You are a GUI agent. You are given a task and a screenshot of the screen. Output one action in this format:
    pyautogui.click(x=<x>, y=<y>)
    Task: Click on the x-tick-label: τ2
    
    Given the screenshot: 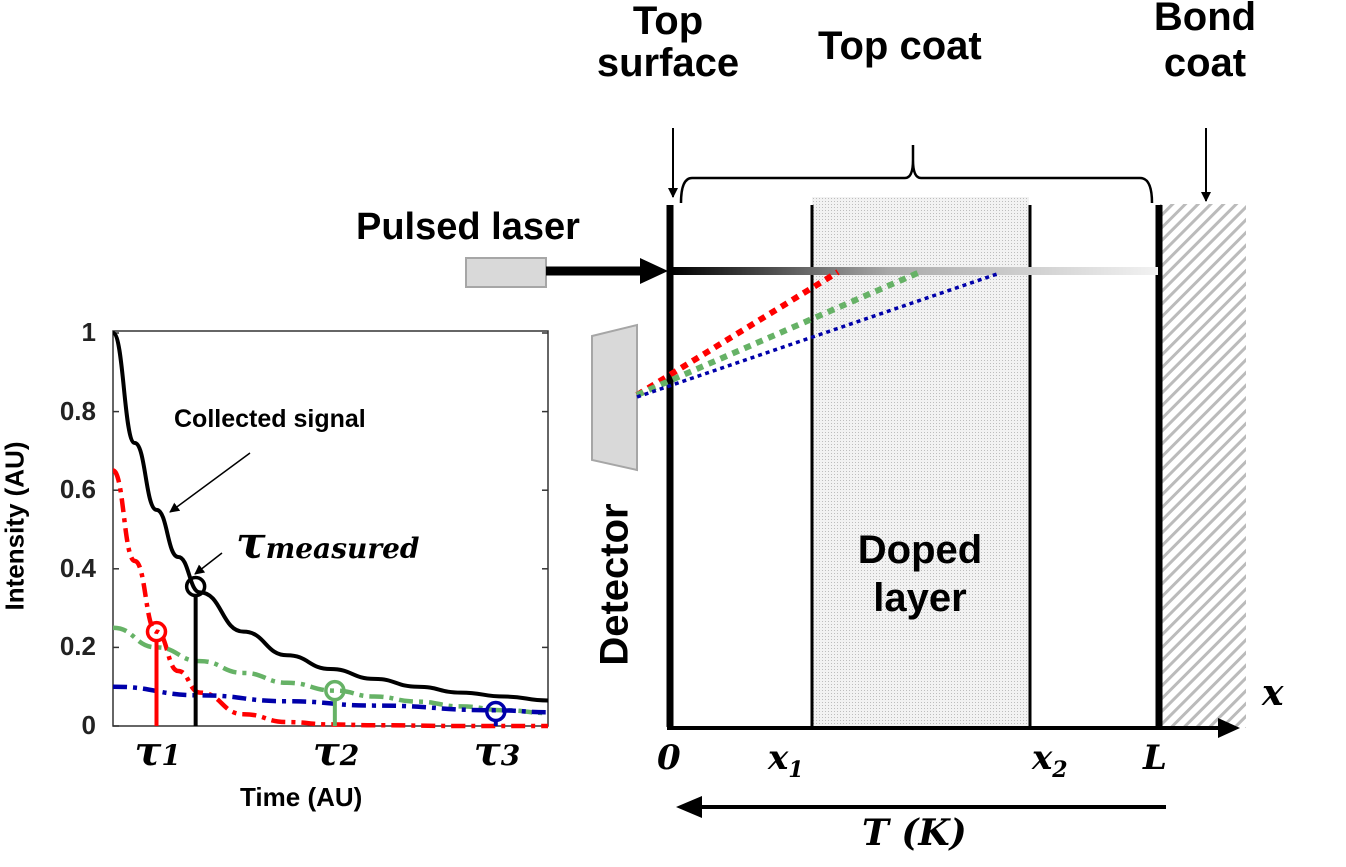 What is the action you would take?
    pyautogui.click(x=336, y=751)
    